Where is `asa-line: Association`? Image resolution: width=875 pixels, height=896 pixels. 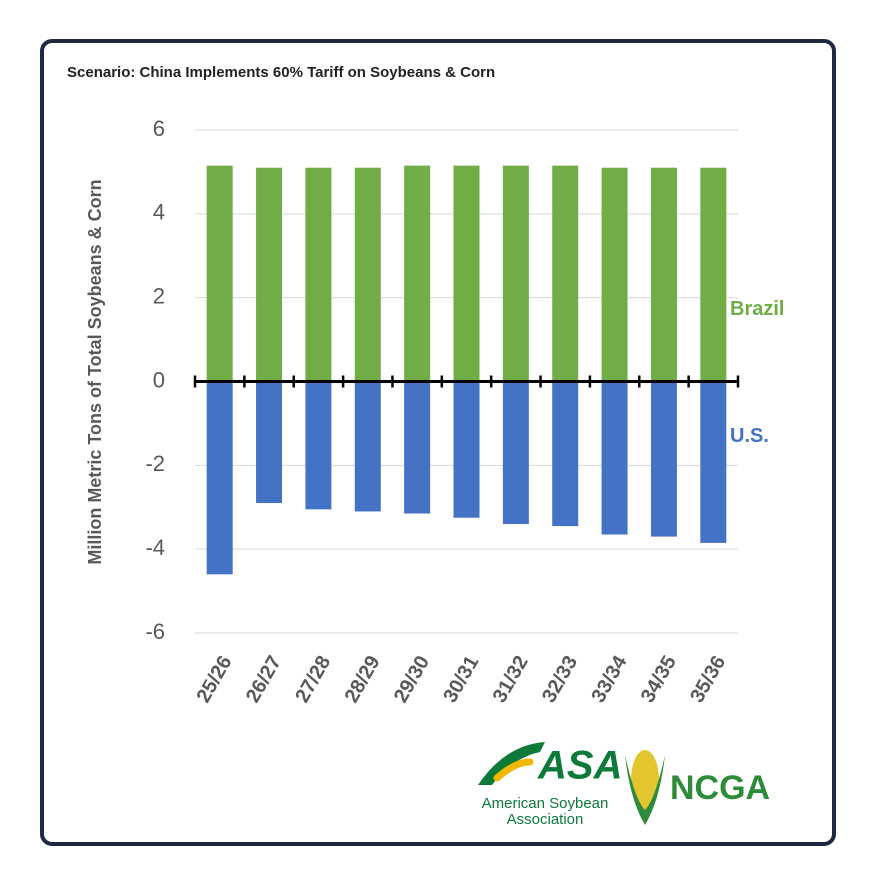
asa-line: Association is located at coordinates (545, 819).